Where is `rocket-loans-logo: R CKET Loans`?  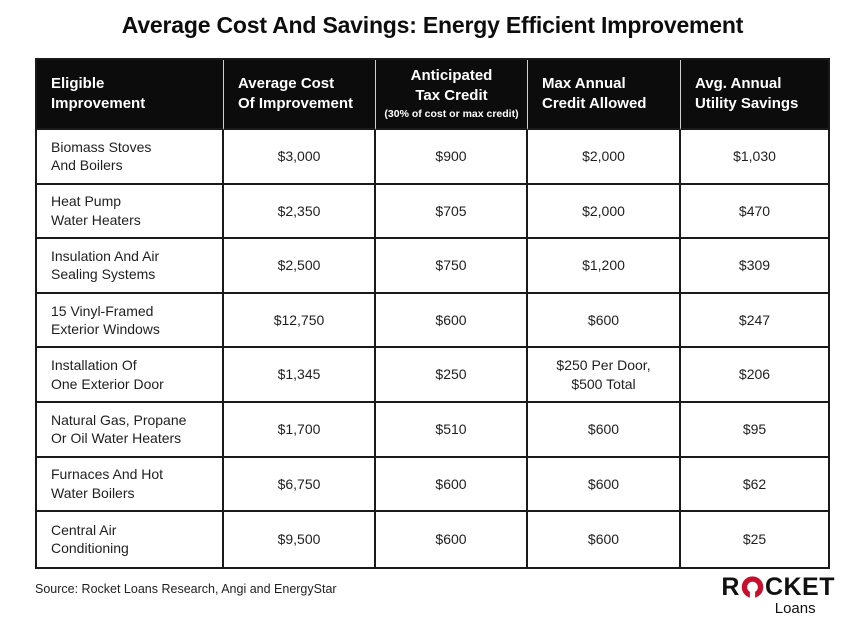 rocket-loans-logo: R CKET Loans is located at coordinates (778, 596).